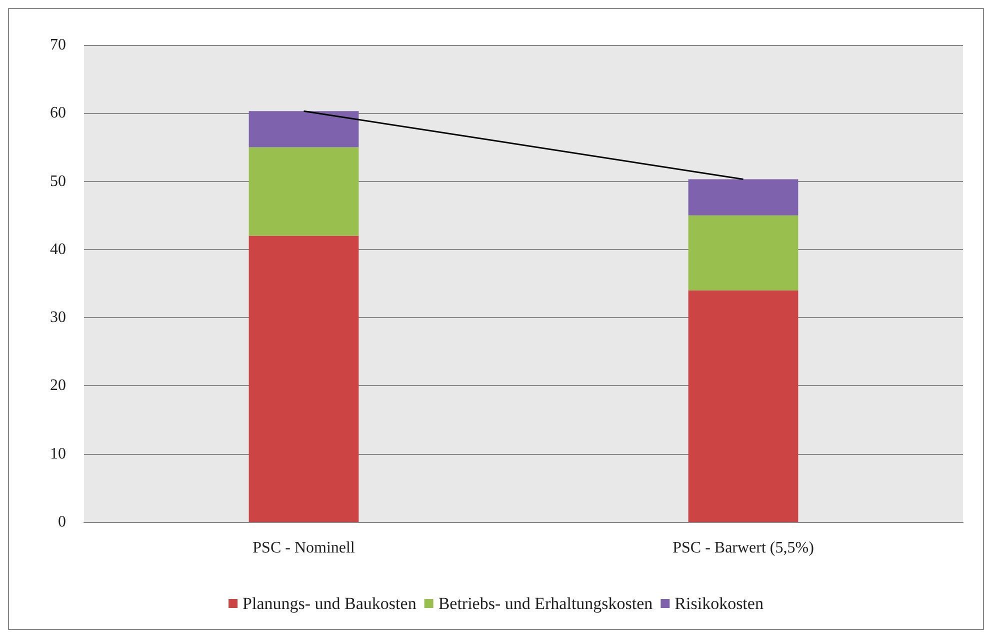  What do you see at coordinates (58, 45) in the screenshot?
I see `y-tick-label: 70` at bounding box center [58, 45].